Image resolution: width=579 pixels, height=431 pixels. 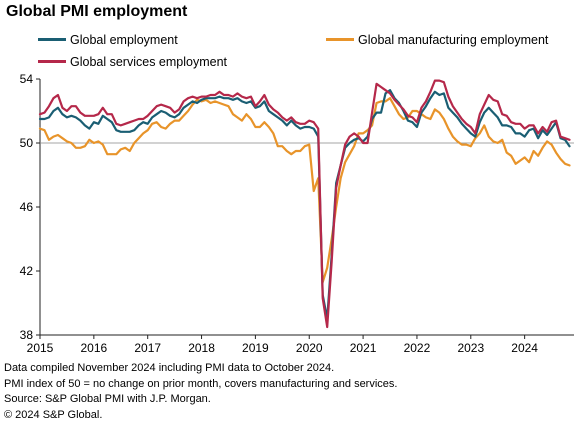 What do you see at coordinates (147, 348) in the screenshot?
I see `x-tick-label-2017: 2017` at bounding box center [147, 348].